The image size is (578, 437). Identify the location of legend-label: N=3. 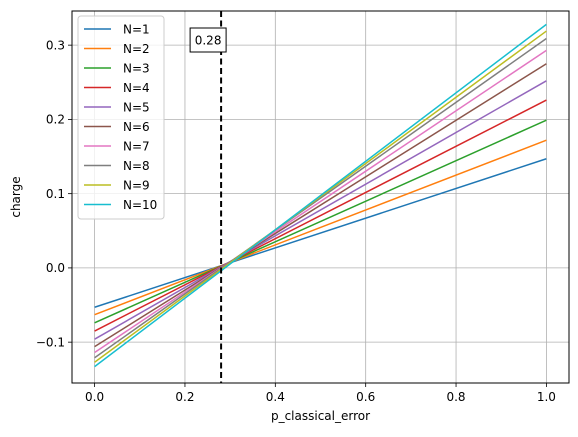
(136, 68).